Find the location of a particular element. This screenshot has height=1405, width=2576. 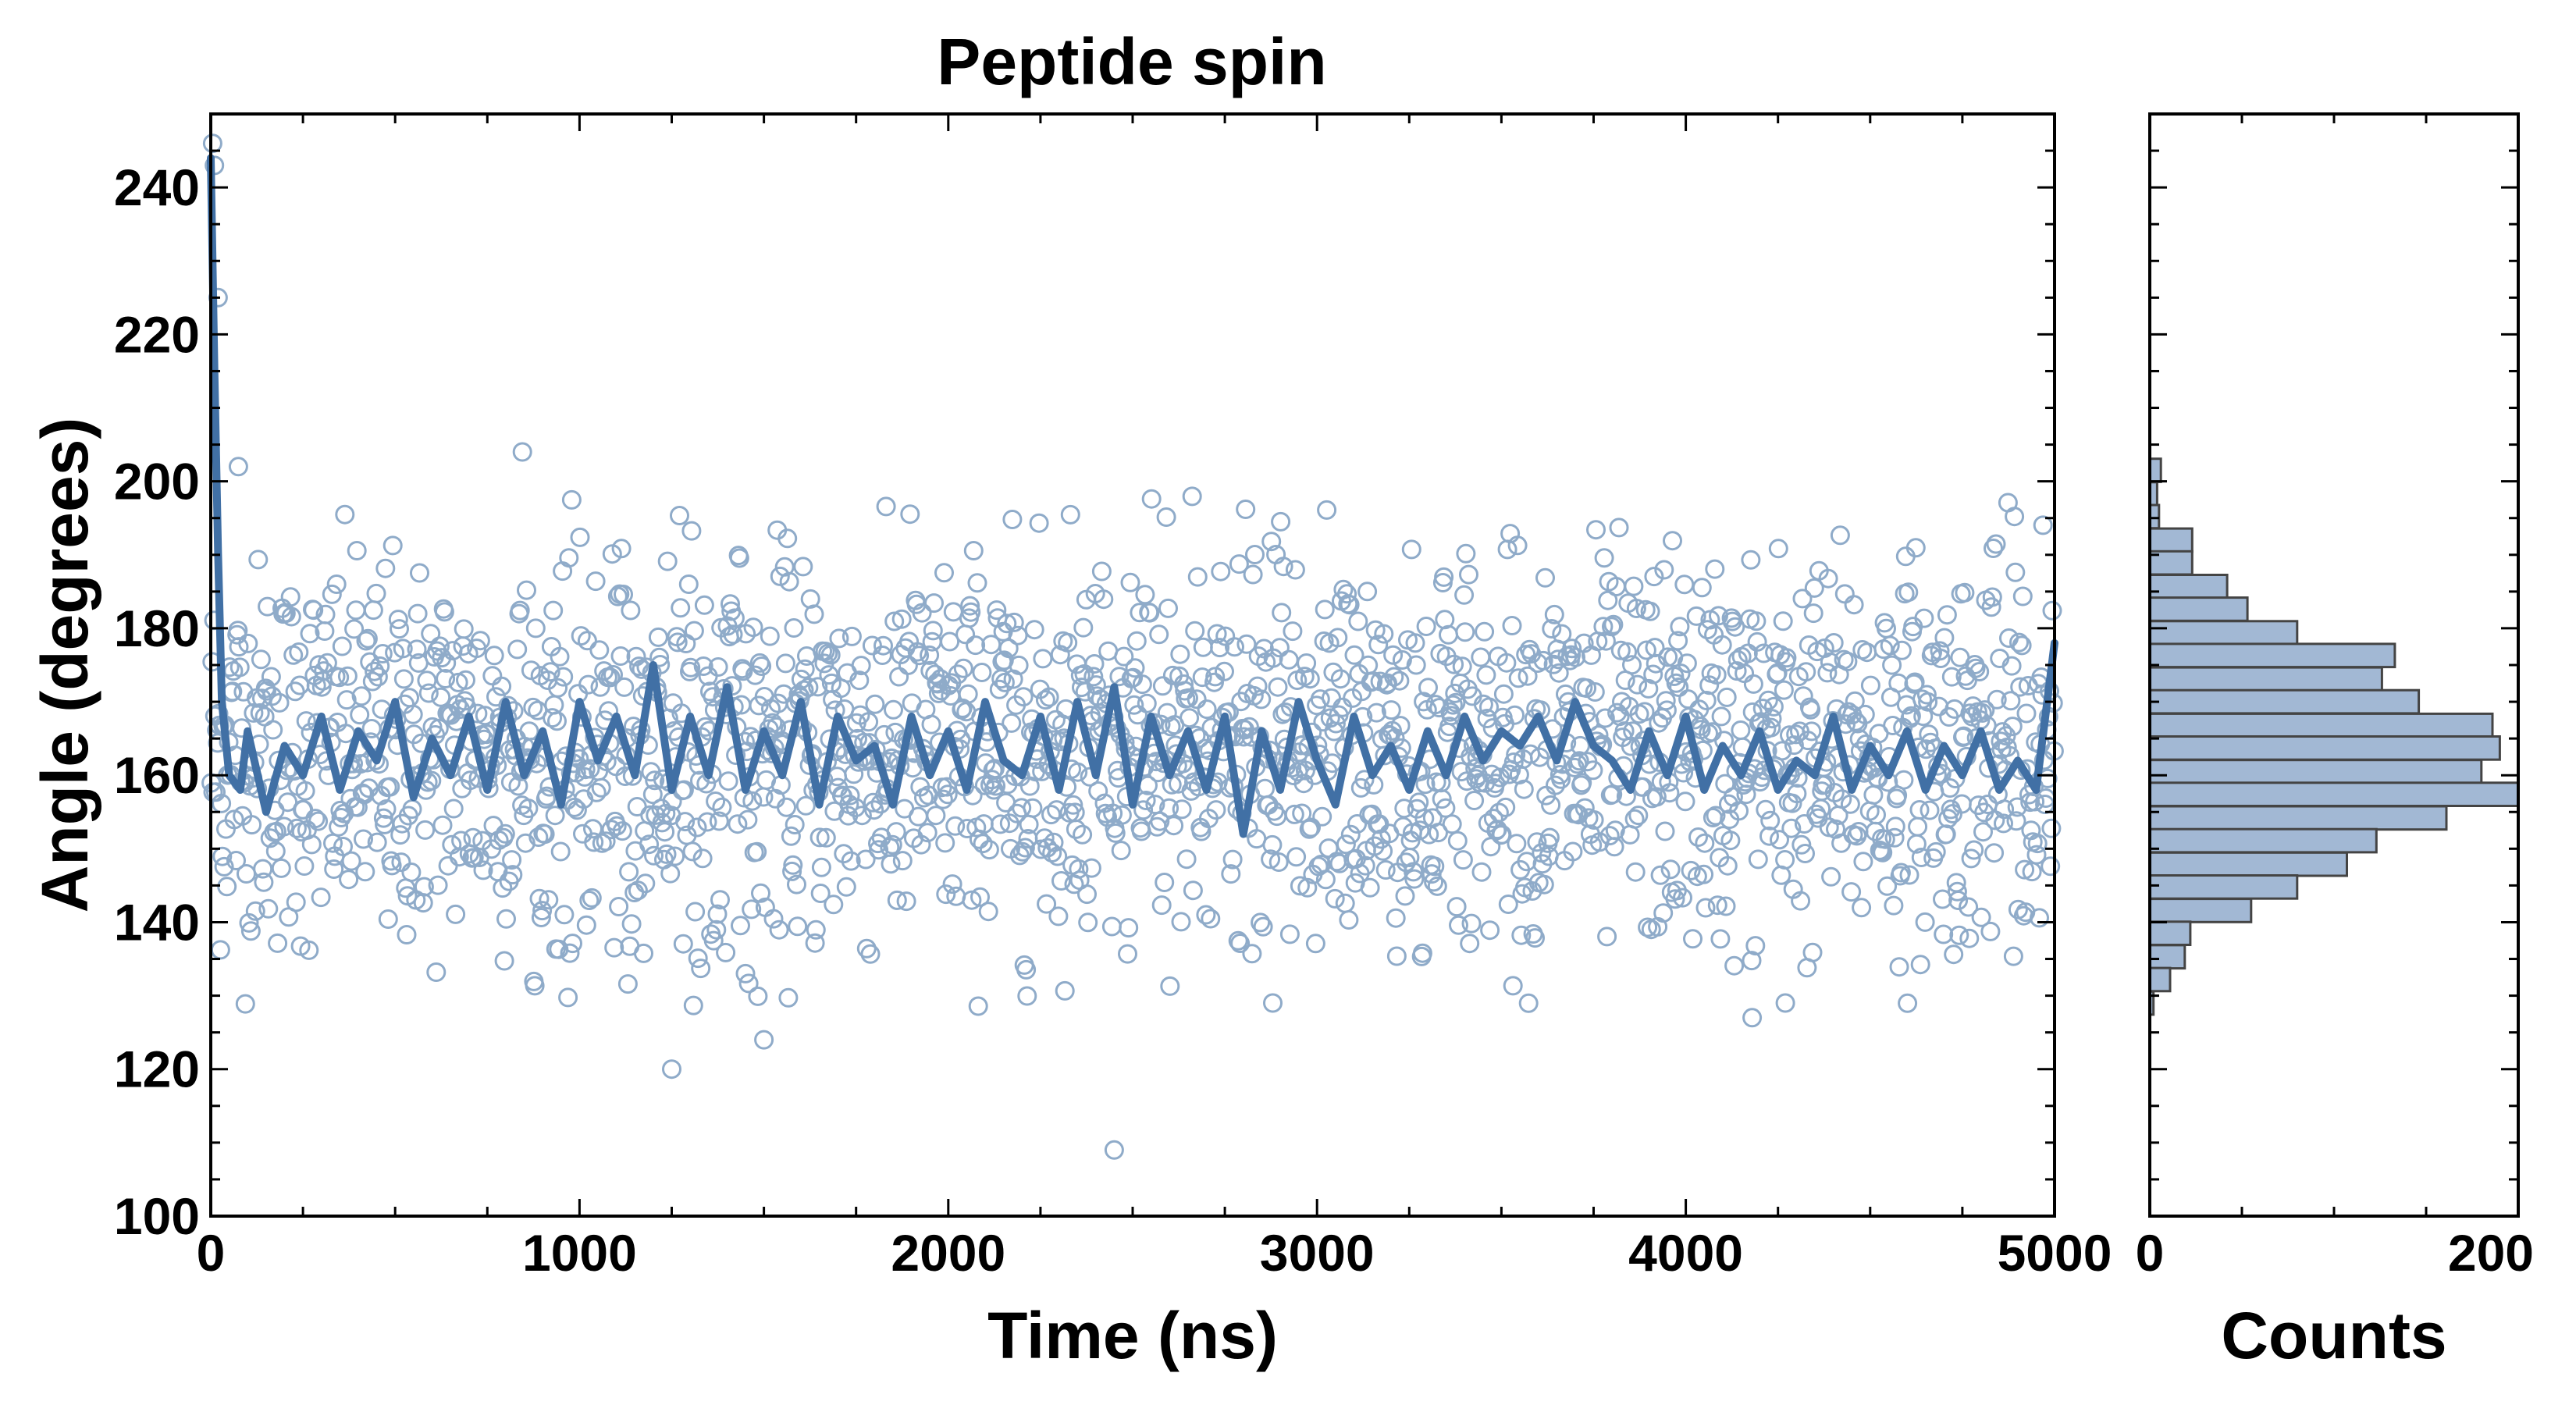

scatter-outlier-point is located at coordinates (212, 144).